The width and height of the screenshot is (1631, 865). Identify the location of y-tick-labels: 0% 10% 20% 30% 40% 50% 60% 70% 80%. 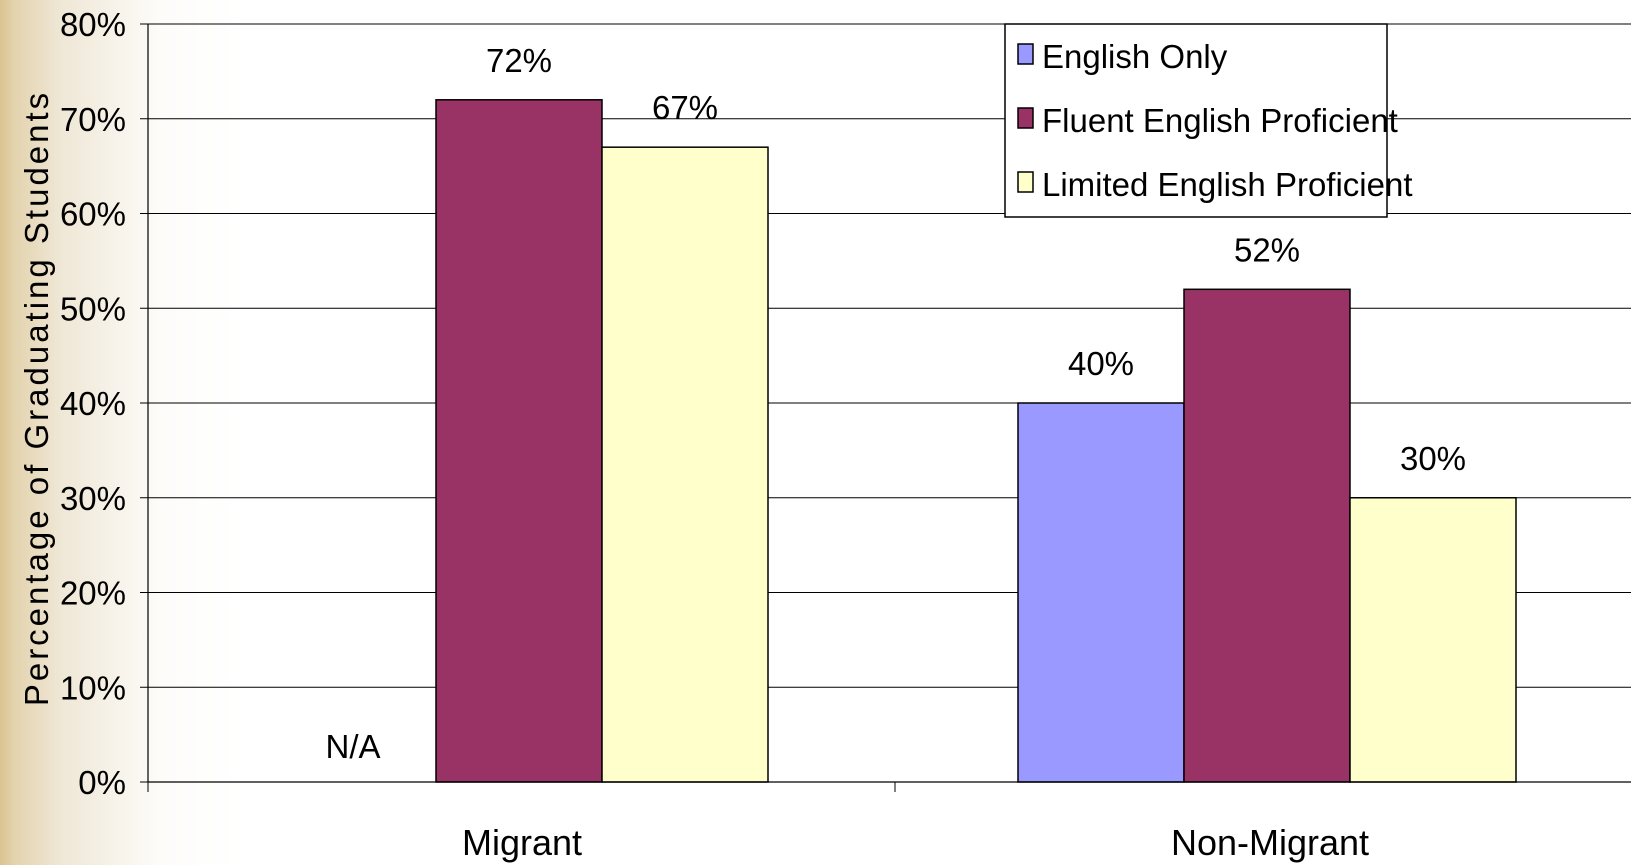
(93, 403).